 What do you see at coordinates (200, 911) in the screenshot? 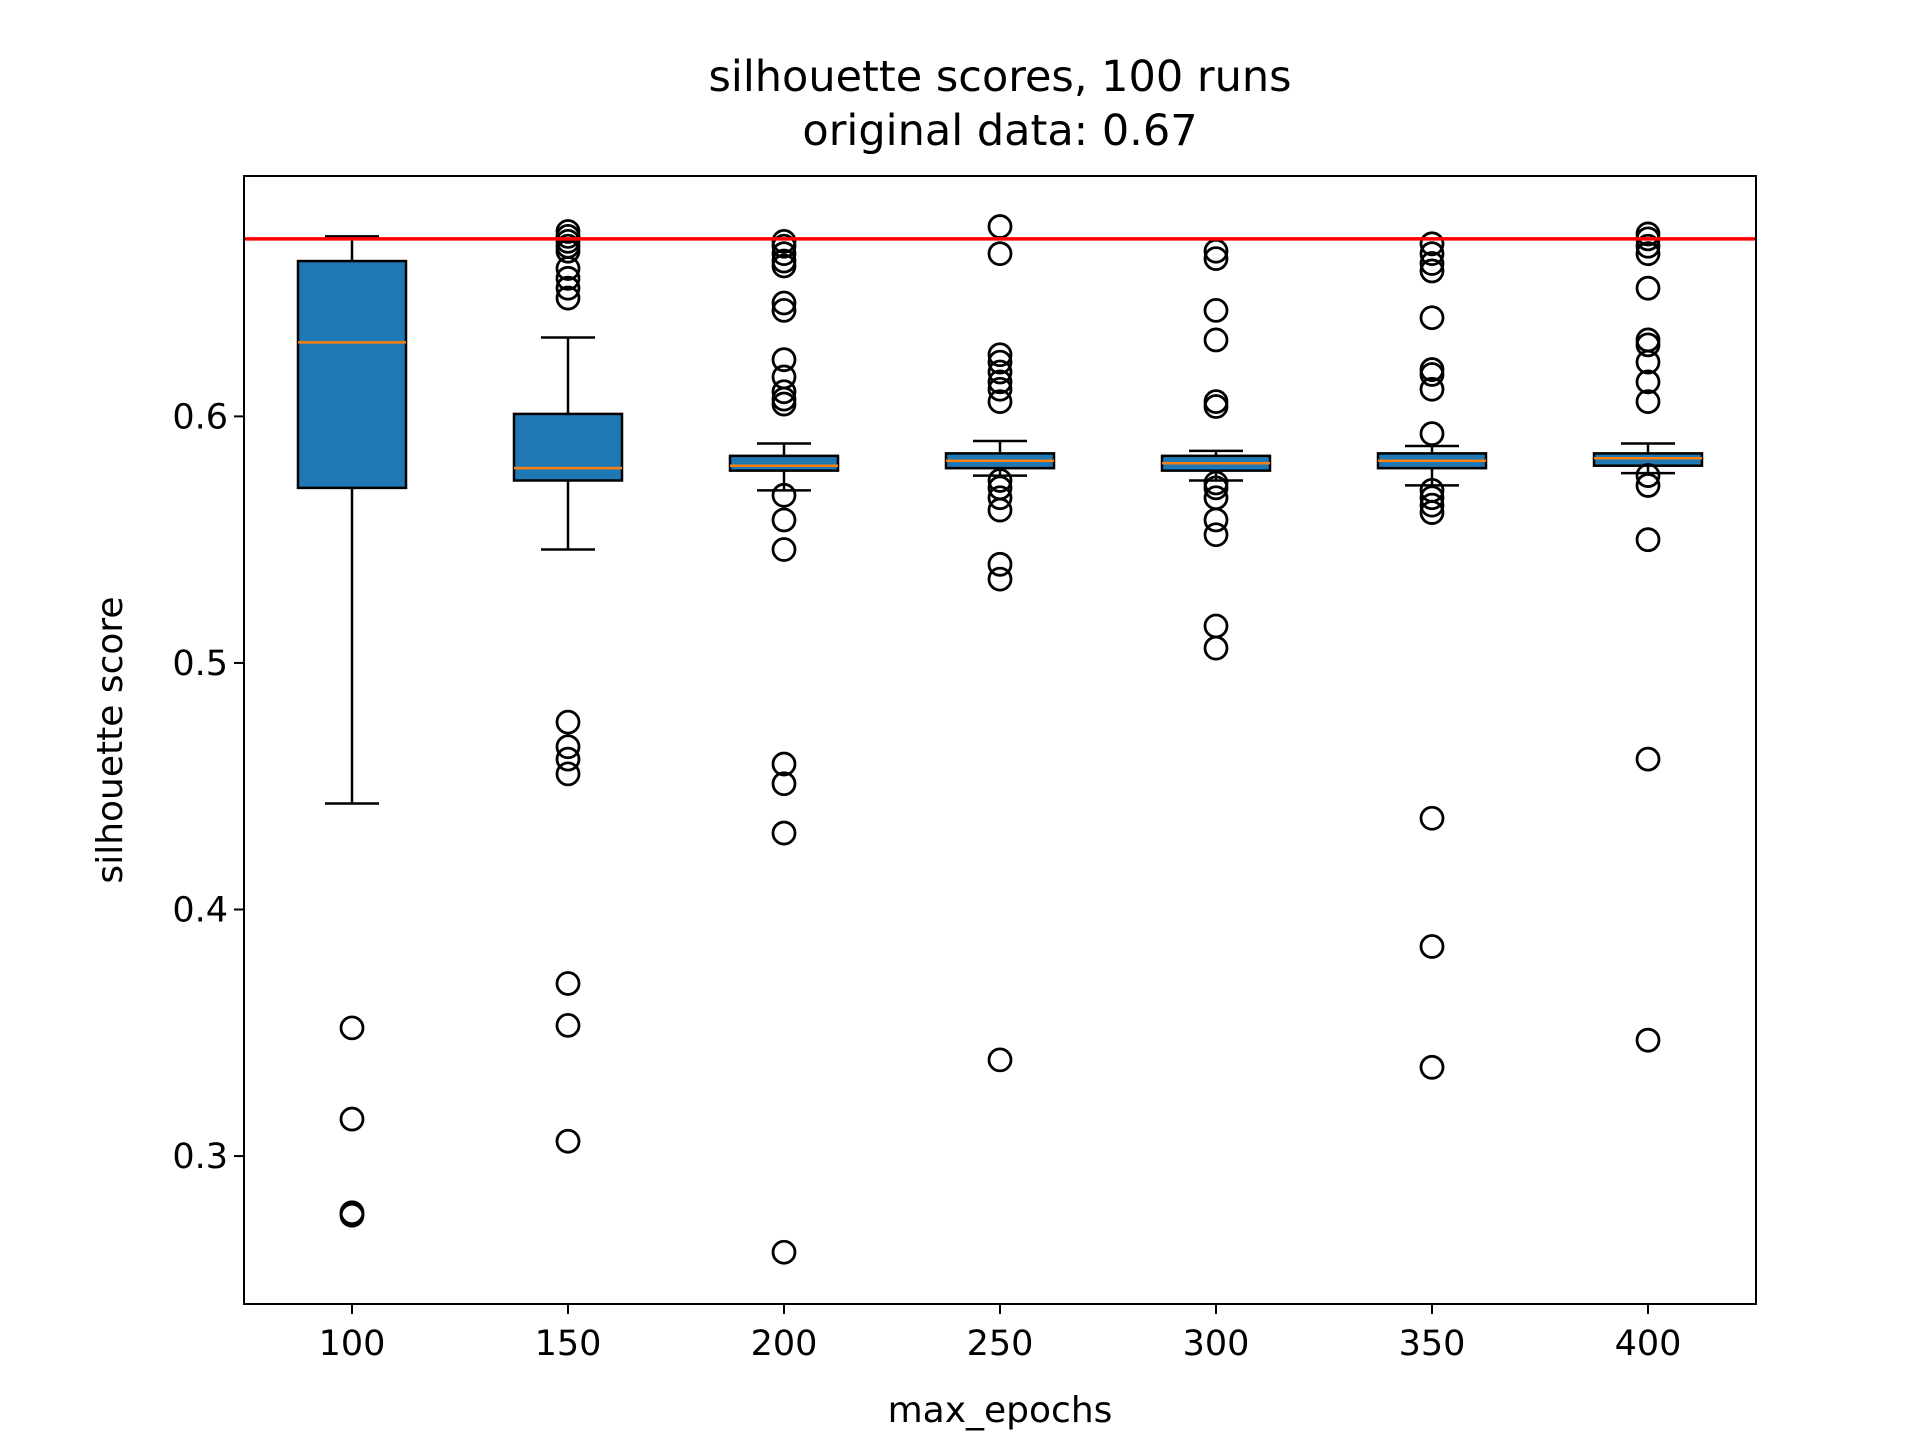
I see `y-tick-label: 0.4` at bounding box center [200, 911].